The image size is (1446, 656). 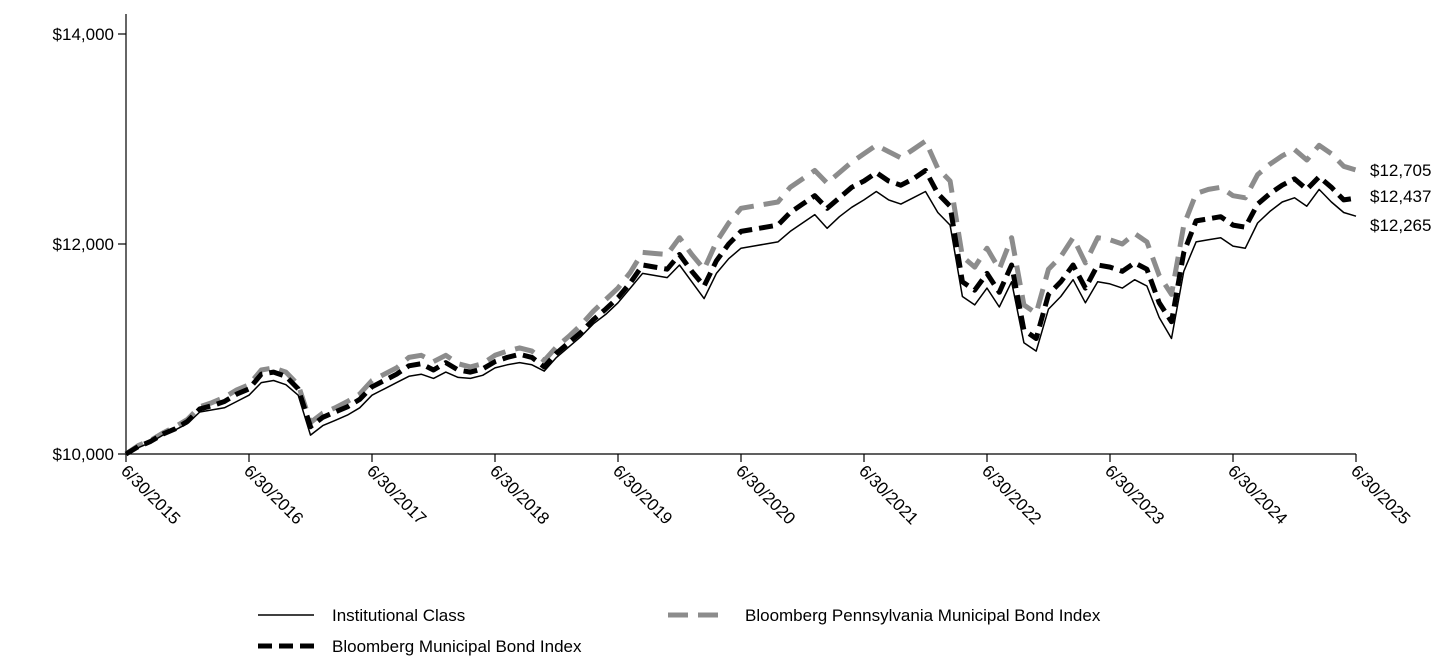 What do you see at coordinates (888, 494) in the screenshot?
I see `x-tick-label: 6/30/2021` at bounding box center [888, 494].